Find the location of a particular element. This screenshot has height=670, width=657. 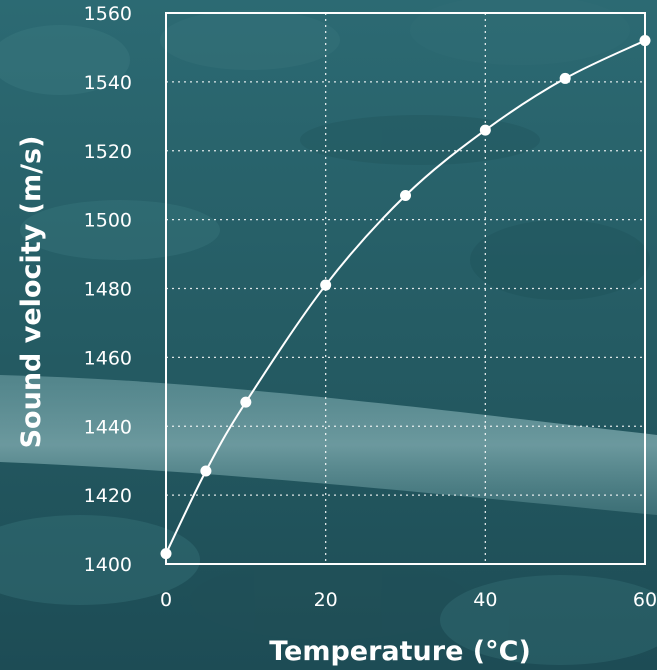

y-tick-label: 1480 is located at coordinates (108, 290).